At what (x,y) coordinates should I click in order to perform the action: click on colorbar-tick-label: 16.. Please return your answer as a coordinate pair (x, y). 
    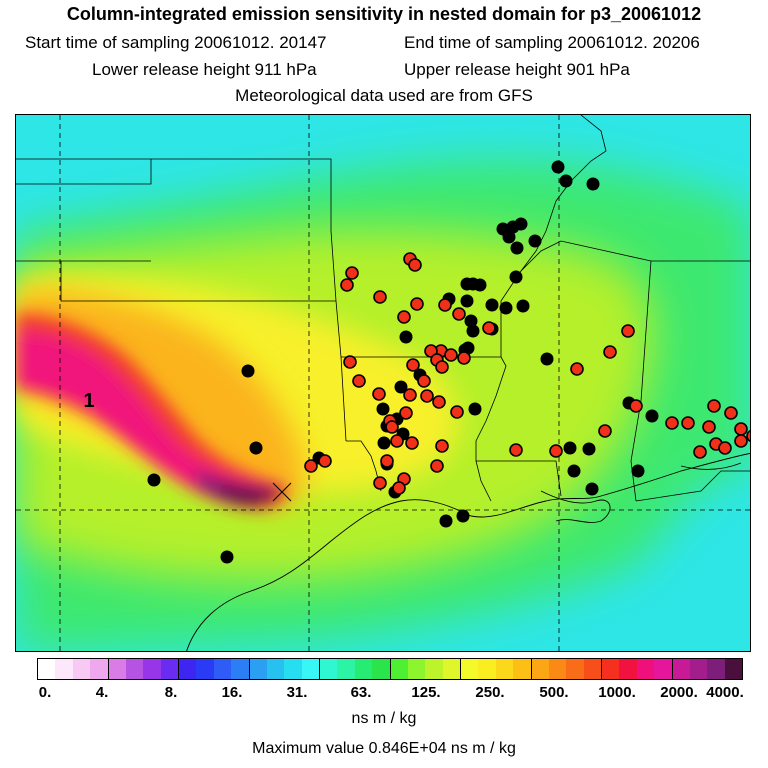
    Looking at the image, I should click on (232, 692).